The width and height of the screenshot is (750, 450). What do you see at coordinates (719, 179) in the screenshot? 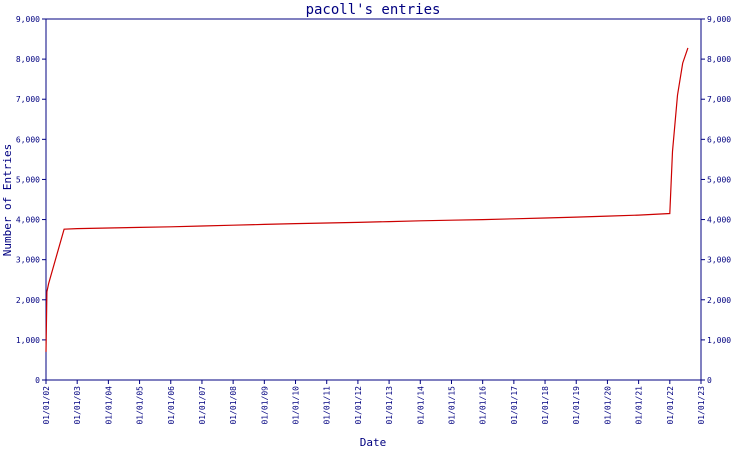
I see `y-tick-label-right: 5,000` at bounding box center [719, 179].